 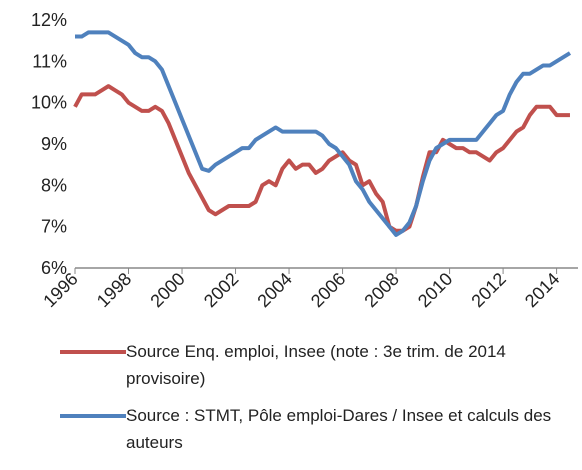 I want to click on x-tick-label: 2008, so click(x=381, y=290).